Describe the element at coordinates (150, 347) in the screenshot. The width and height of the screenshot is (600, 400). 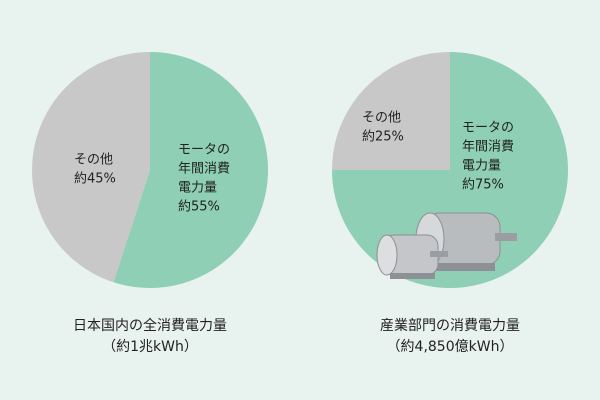
I see `chart-subtitle: （約1兆kWh）` at that location.